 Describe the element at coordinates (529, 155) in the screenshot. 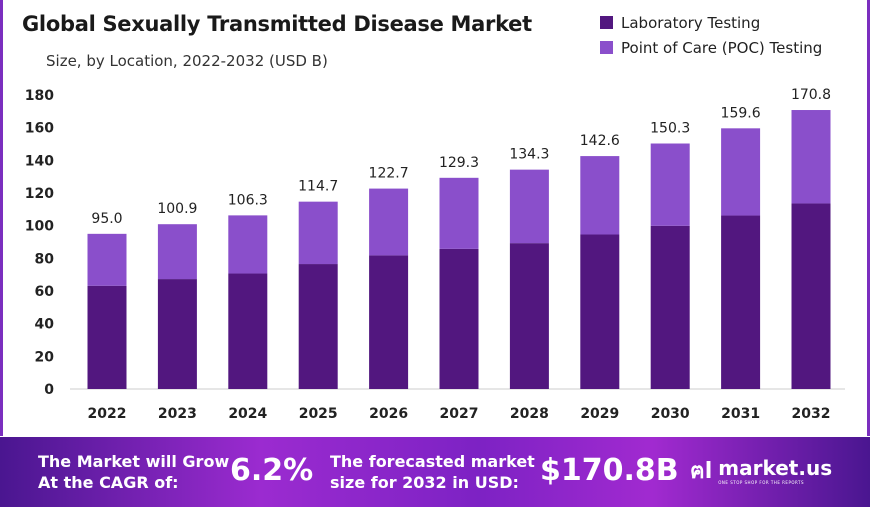

I see `data-label: 134.3` at that location.